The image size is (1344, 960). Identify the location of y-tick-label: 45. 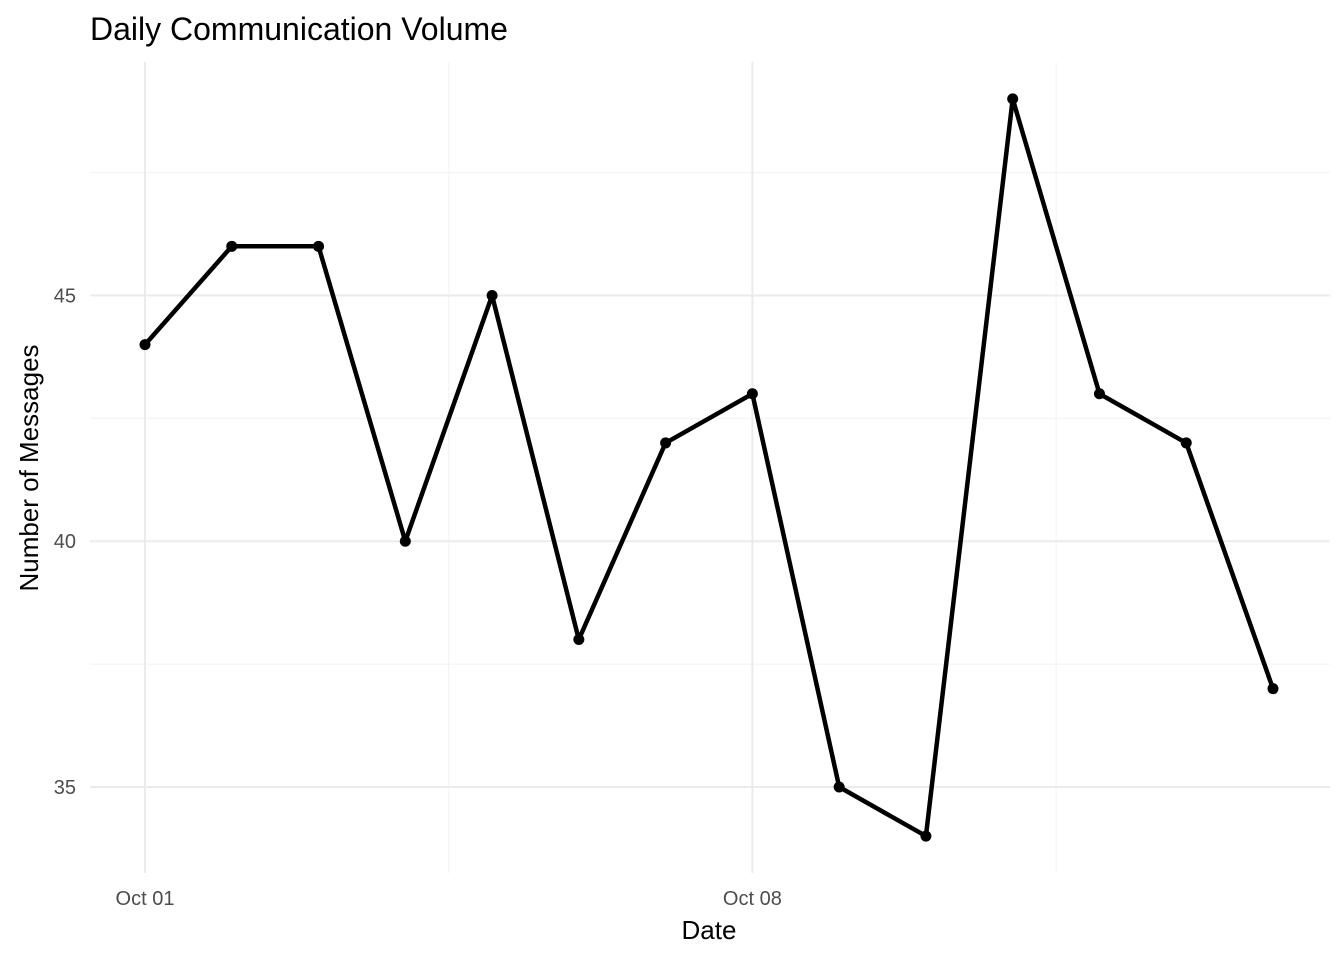
(65, 296).